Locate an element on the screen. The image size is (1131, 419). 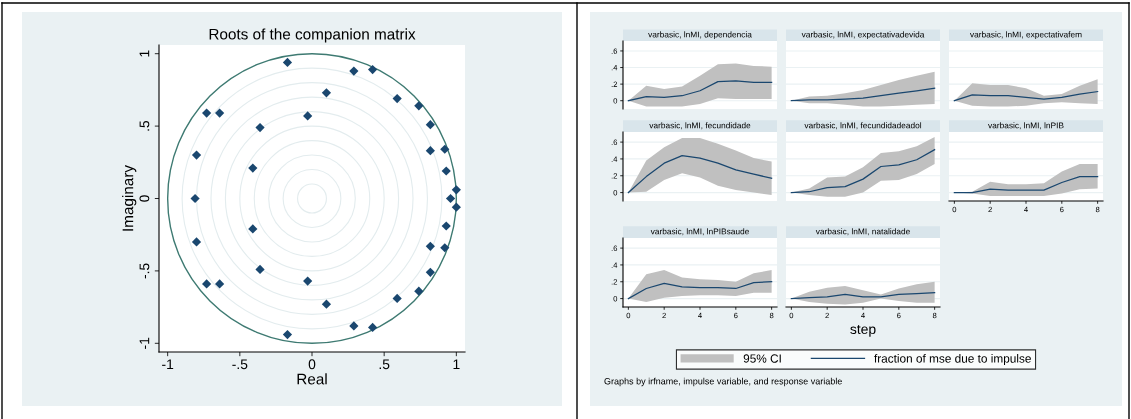
x-tick-label: -1 is located at coordinates (168, 364).